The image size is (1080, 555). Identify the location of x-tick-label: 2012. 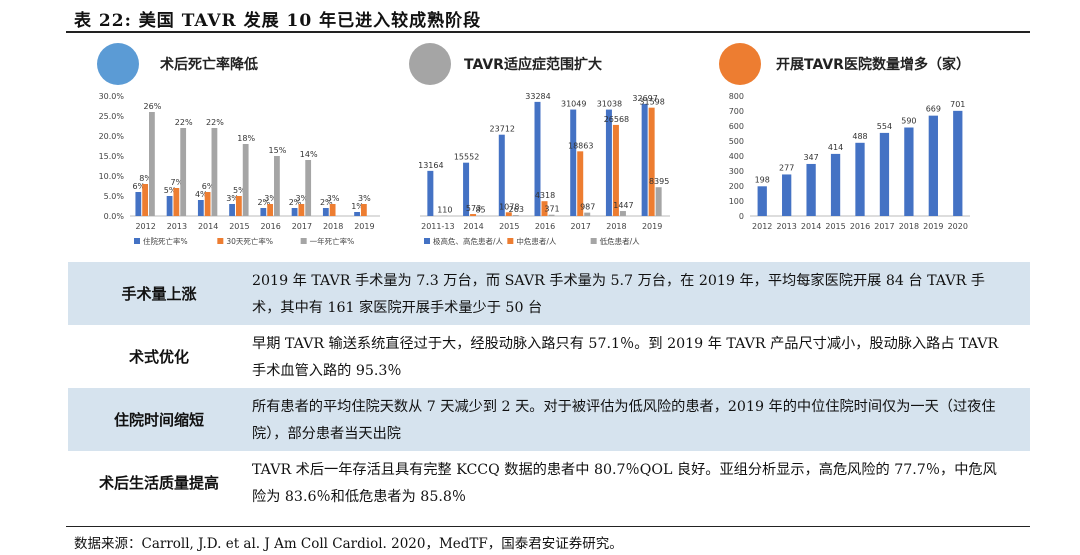
(145, 226).